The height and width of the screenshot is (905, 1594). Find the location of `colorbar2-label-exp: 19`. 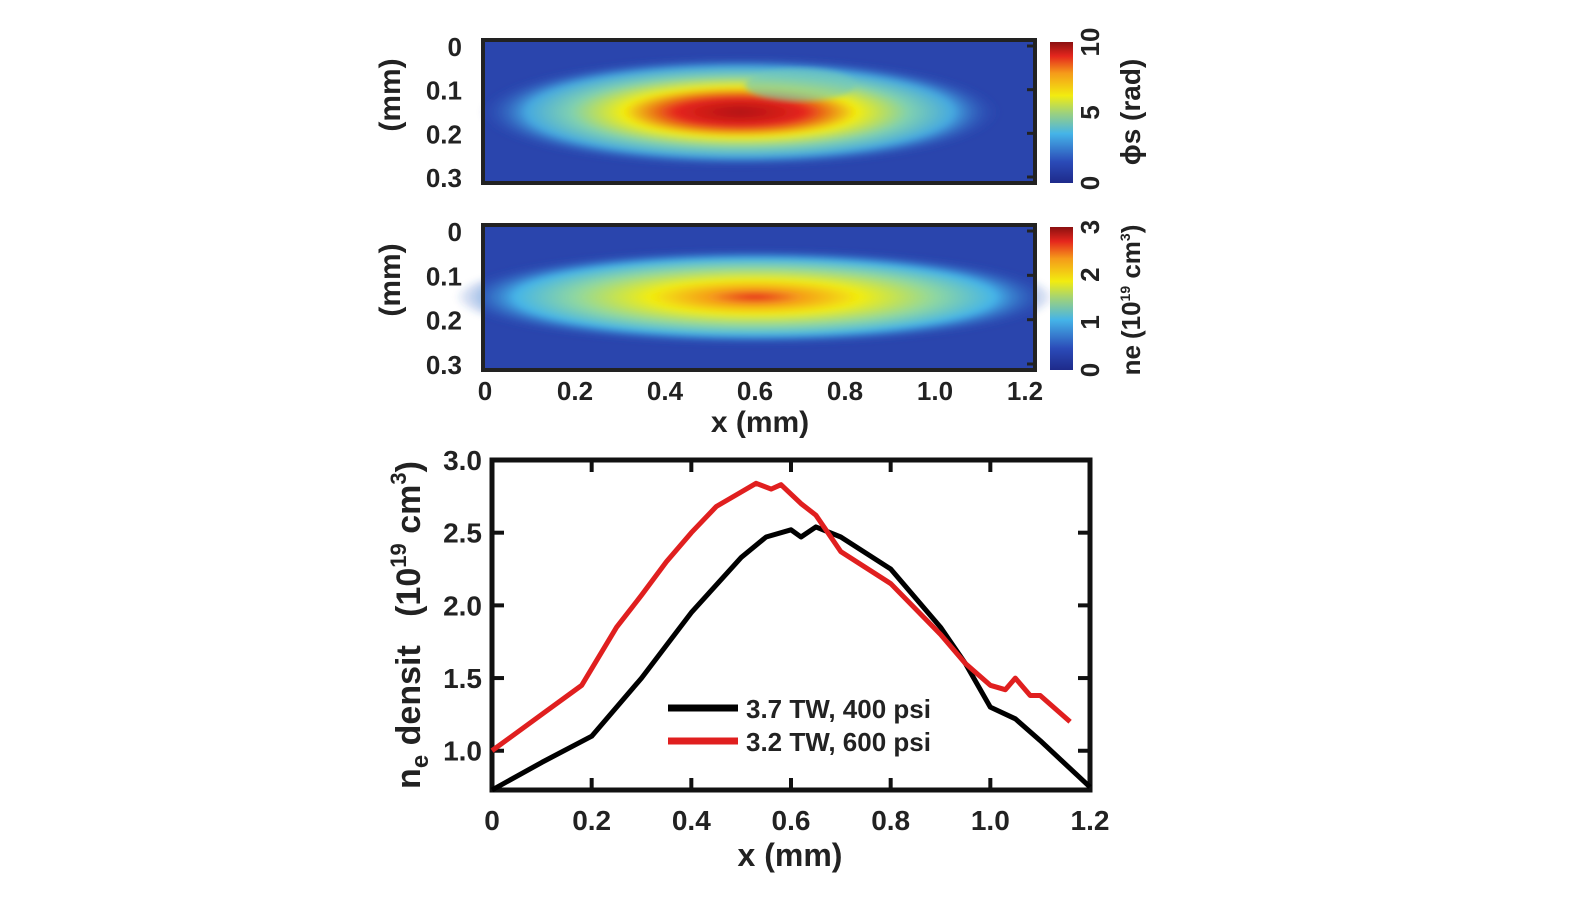

colorbar2-label-exp: 19 is located at coordinates (1125, 294).